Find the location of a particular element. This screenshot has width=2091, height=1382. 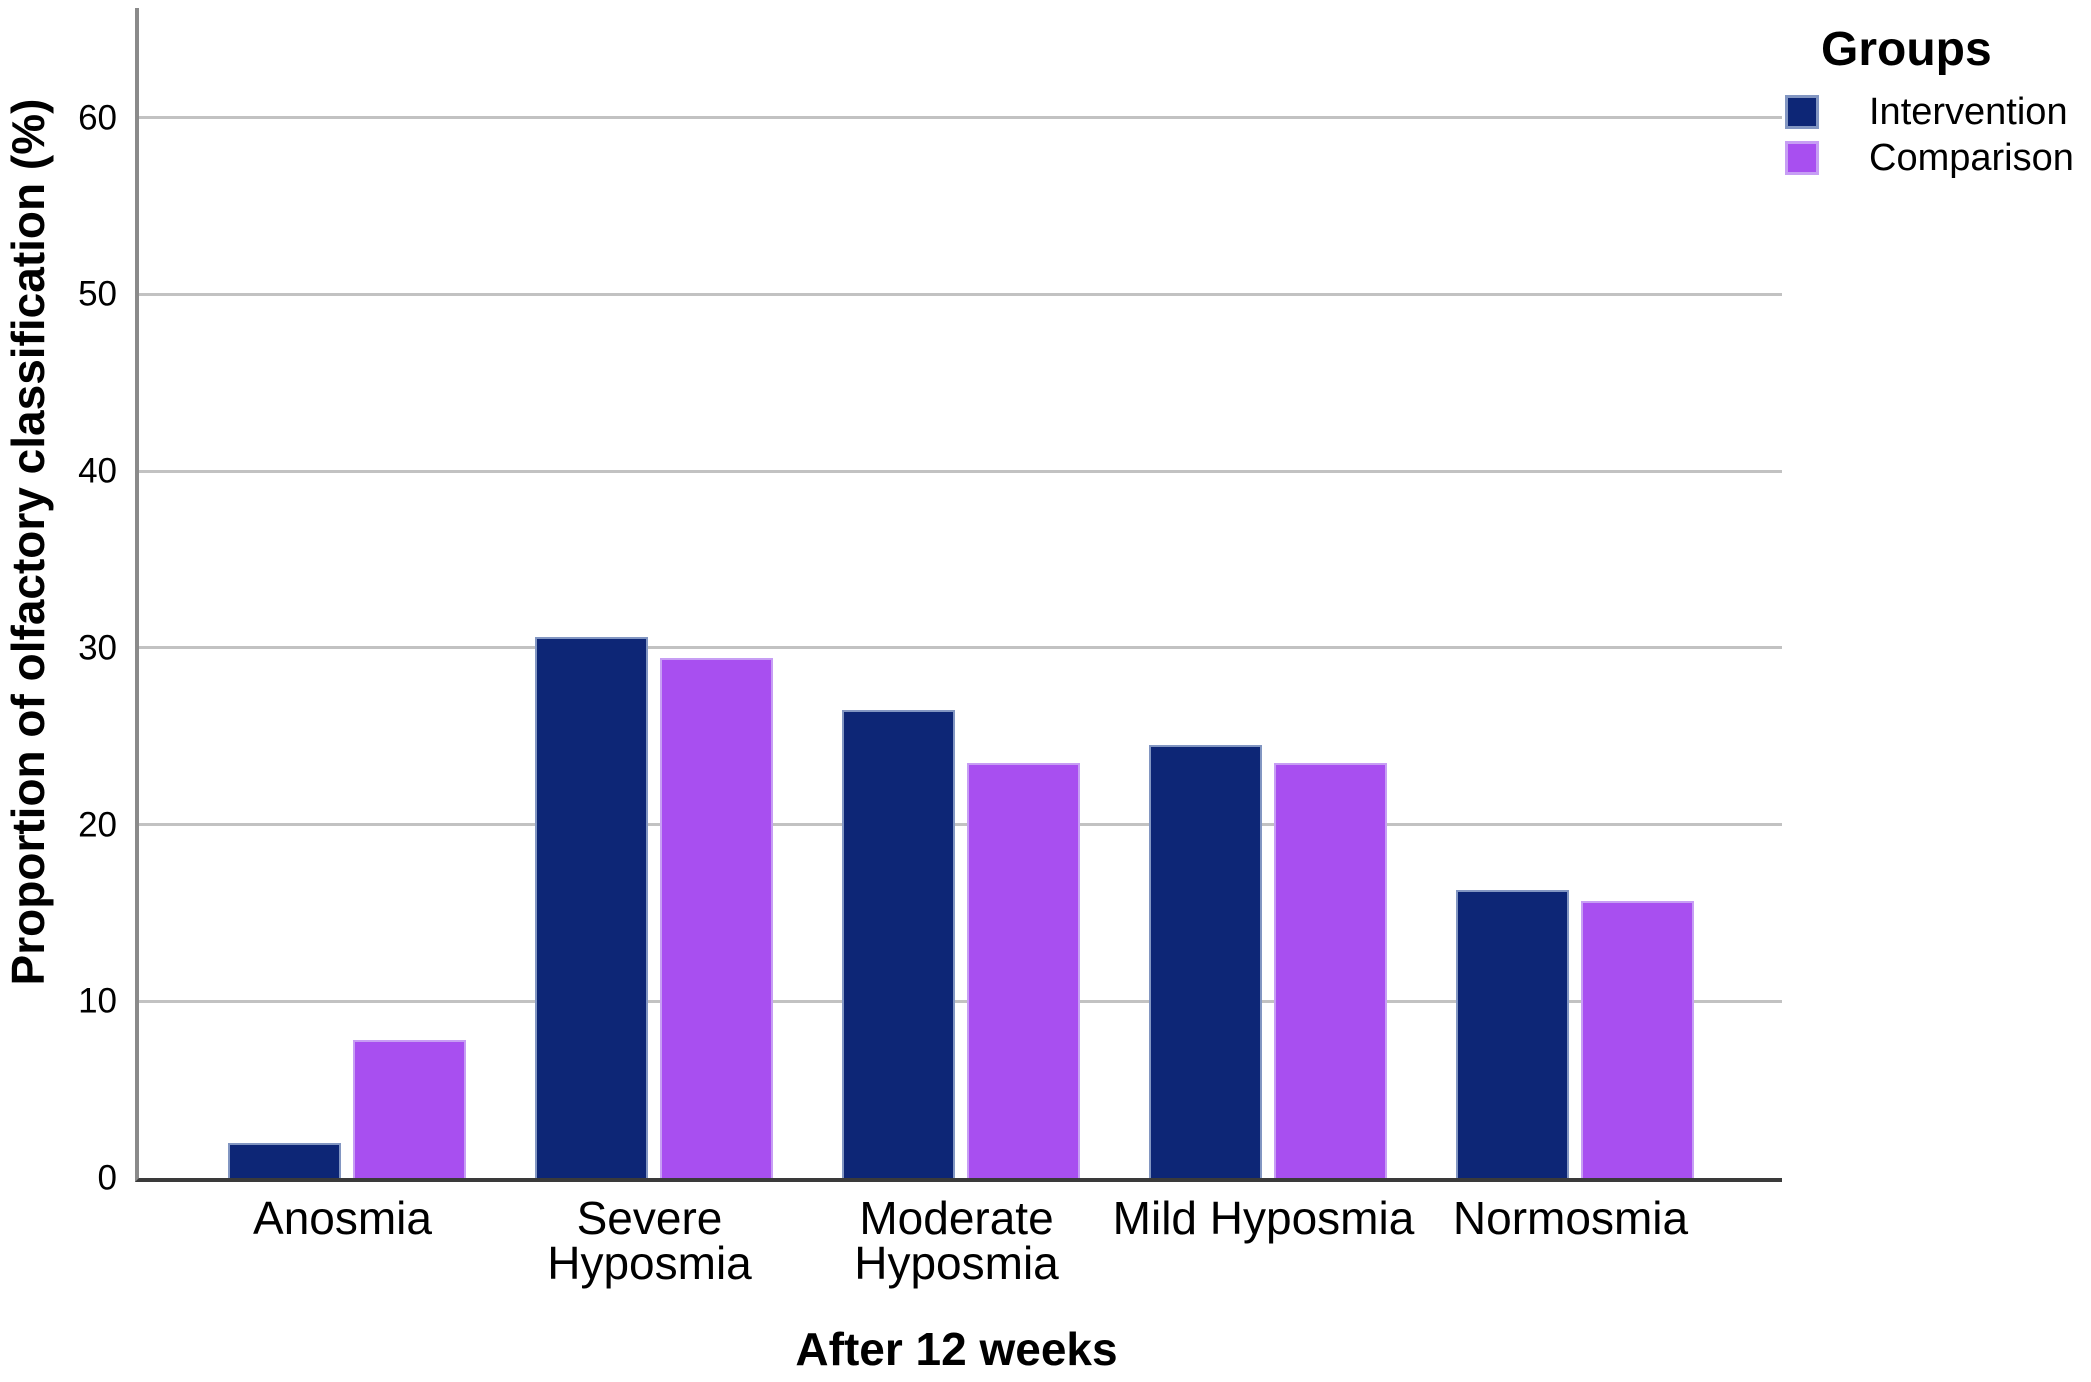

y-tick-label-50: 50 is located at coordinates (97, 294).